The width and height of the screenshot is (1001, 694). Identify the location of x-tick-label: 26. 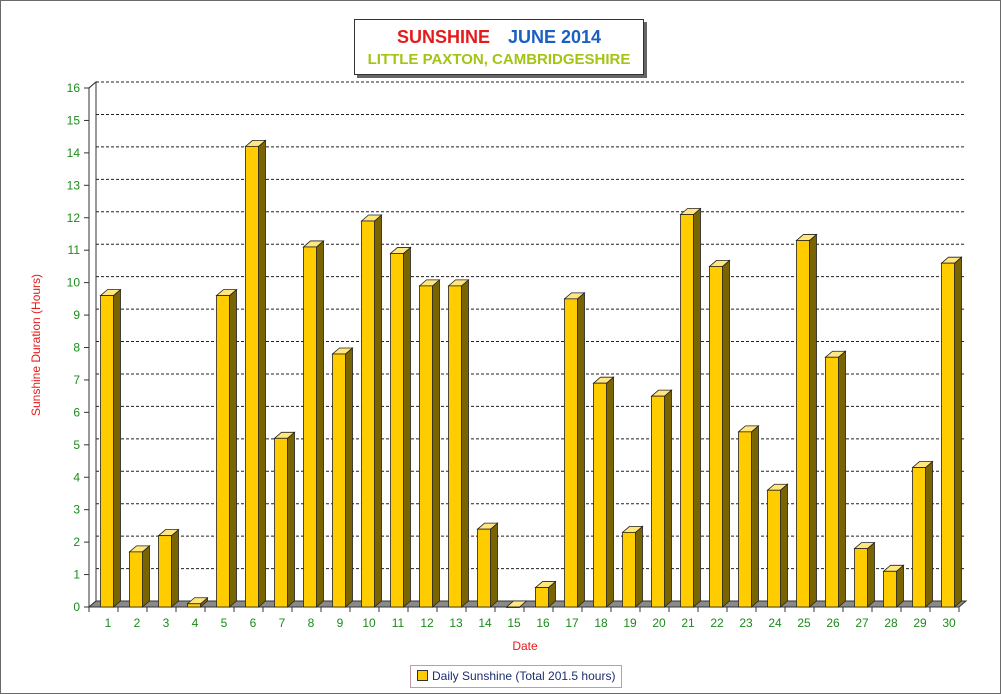
(833, 623).